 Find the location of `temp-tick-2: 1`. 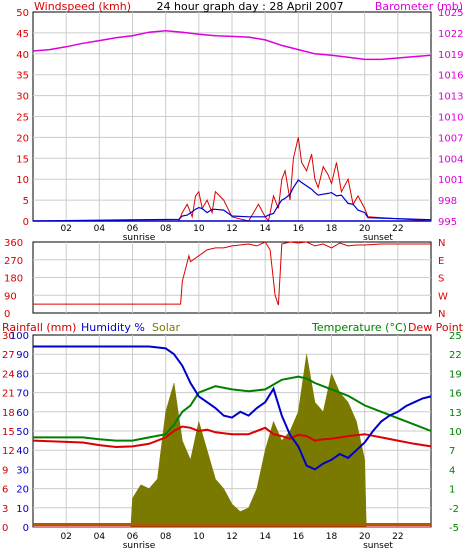

temp-tick-2: 1 is located at coordinates (452, 490).